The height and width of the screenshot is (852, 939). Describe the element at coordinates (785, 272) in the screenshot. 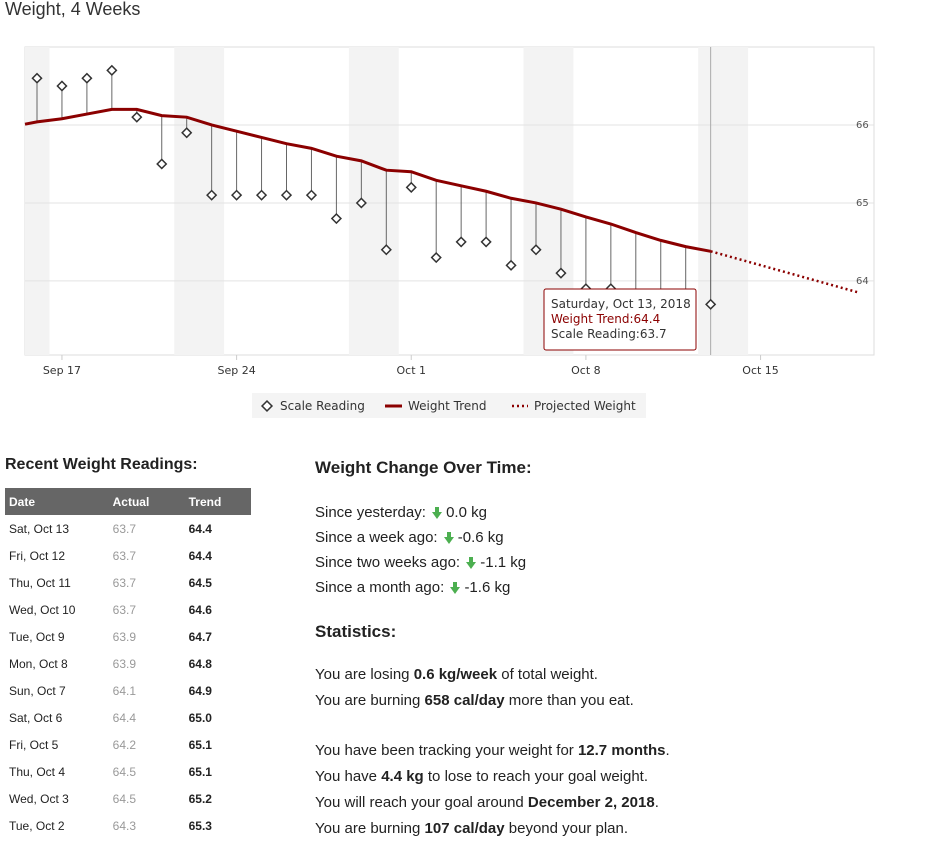

I see `projected-weight-line` at that location.